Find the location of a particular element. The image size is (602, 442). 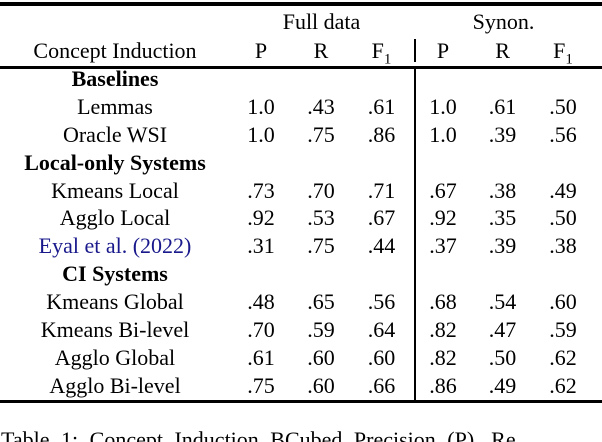

value-cell-synon-0: .92 is located at coordinates (443, 218).